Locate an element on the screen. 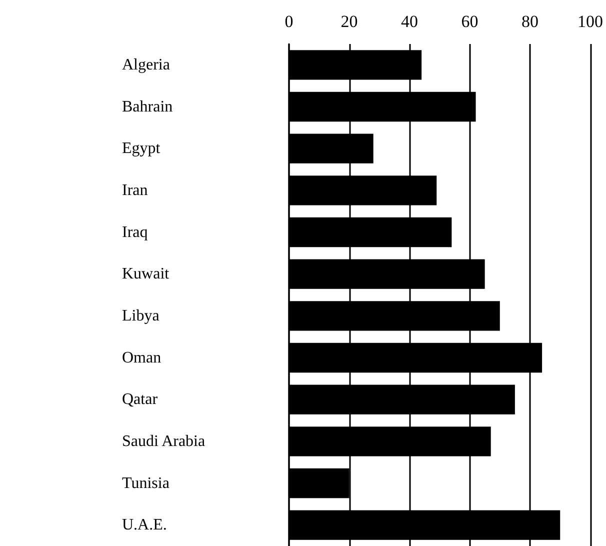  y-tick-label: Libya is located at coordinates (141, 315).